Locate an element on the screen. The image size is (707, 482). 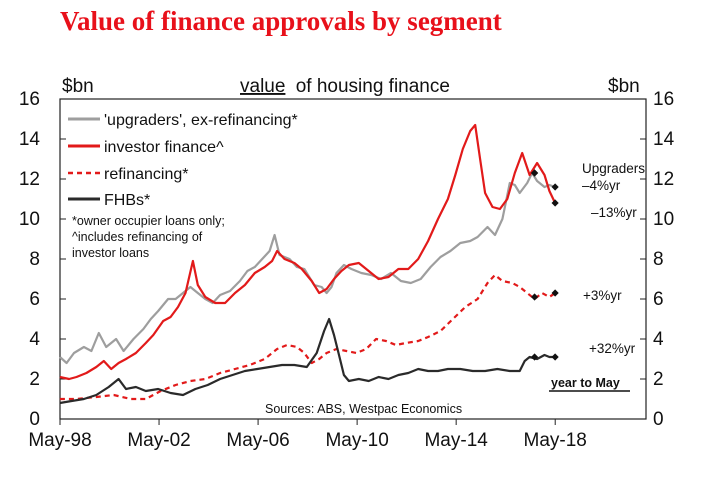
y-tick-label-right: 6 is located at coordinates (658, 299).